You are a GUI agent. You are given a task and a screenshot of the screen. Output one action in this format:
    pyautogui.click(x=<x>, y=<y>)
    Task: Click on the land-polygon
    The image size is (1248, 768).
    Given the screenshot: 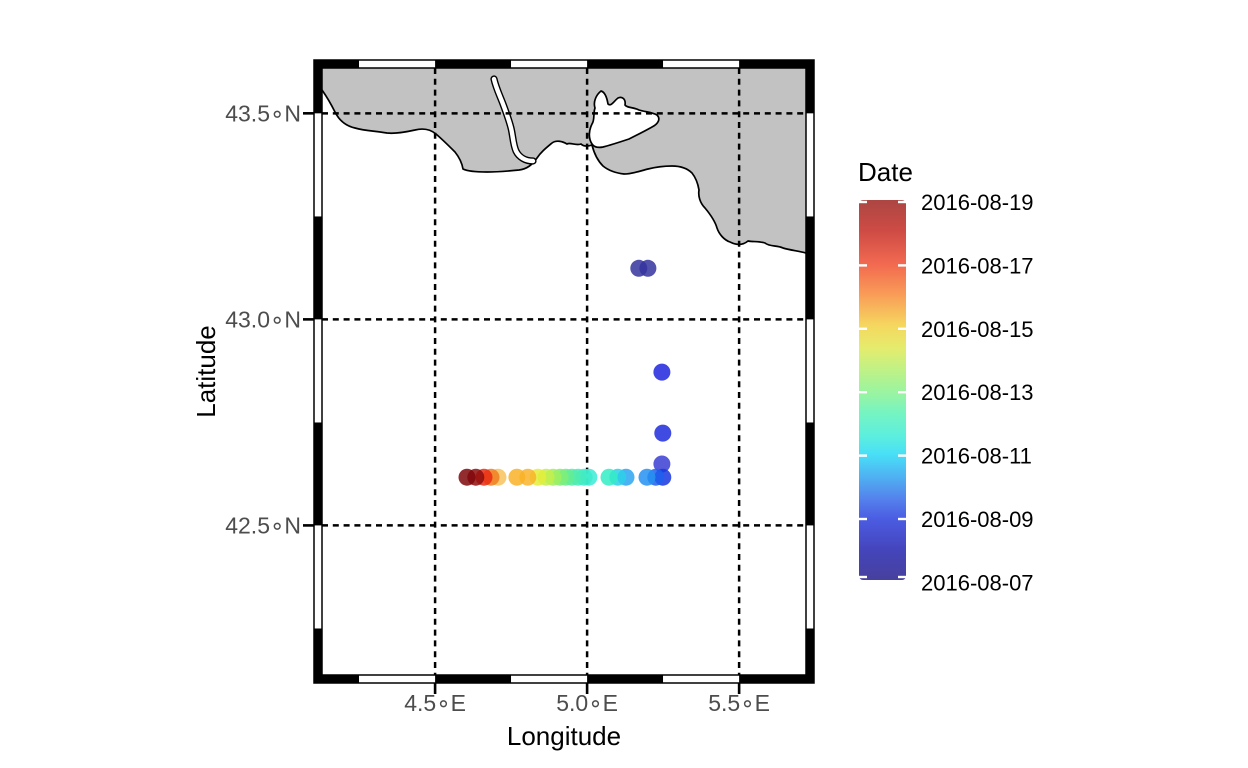 What is the action you would take?
    pyautogui.click(x=564, y=161)
    